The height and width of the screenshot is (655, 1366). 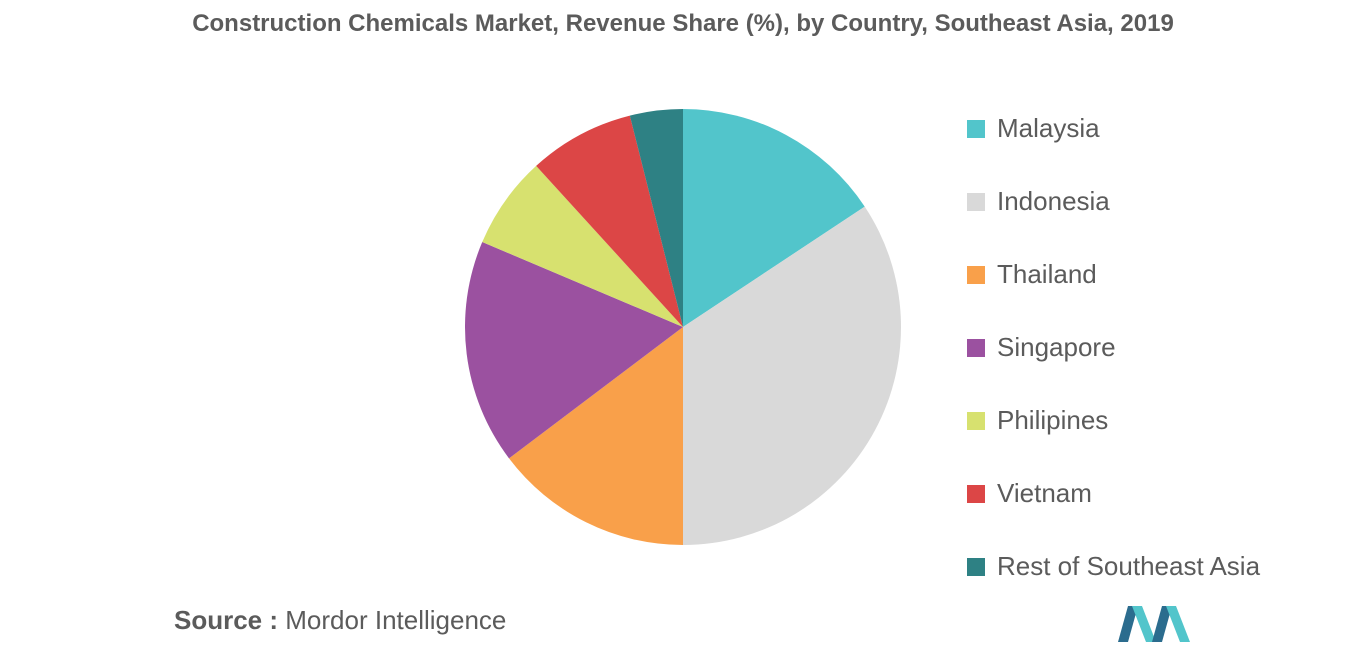 I want to click on legend-label: Philipines, so click(x=1053, y=420).